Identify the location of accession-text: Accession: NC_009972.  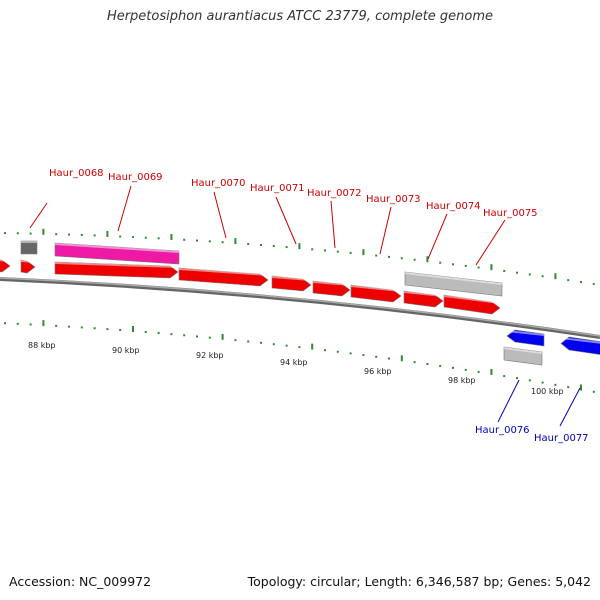
(80, 581).